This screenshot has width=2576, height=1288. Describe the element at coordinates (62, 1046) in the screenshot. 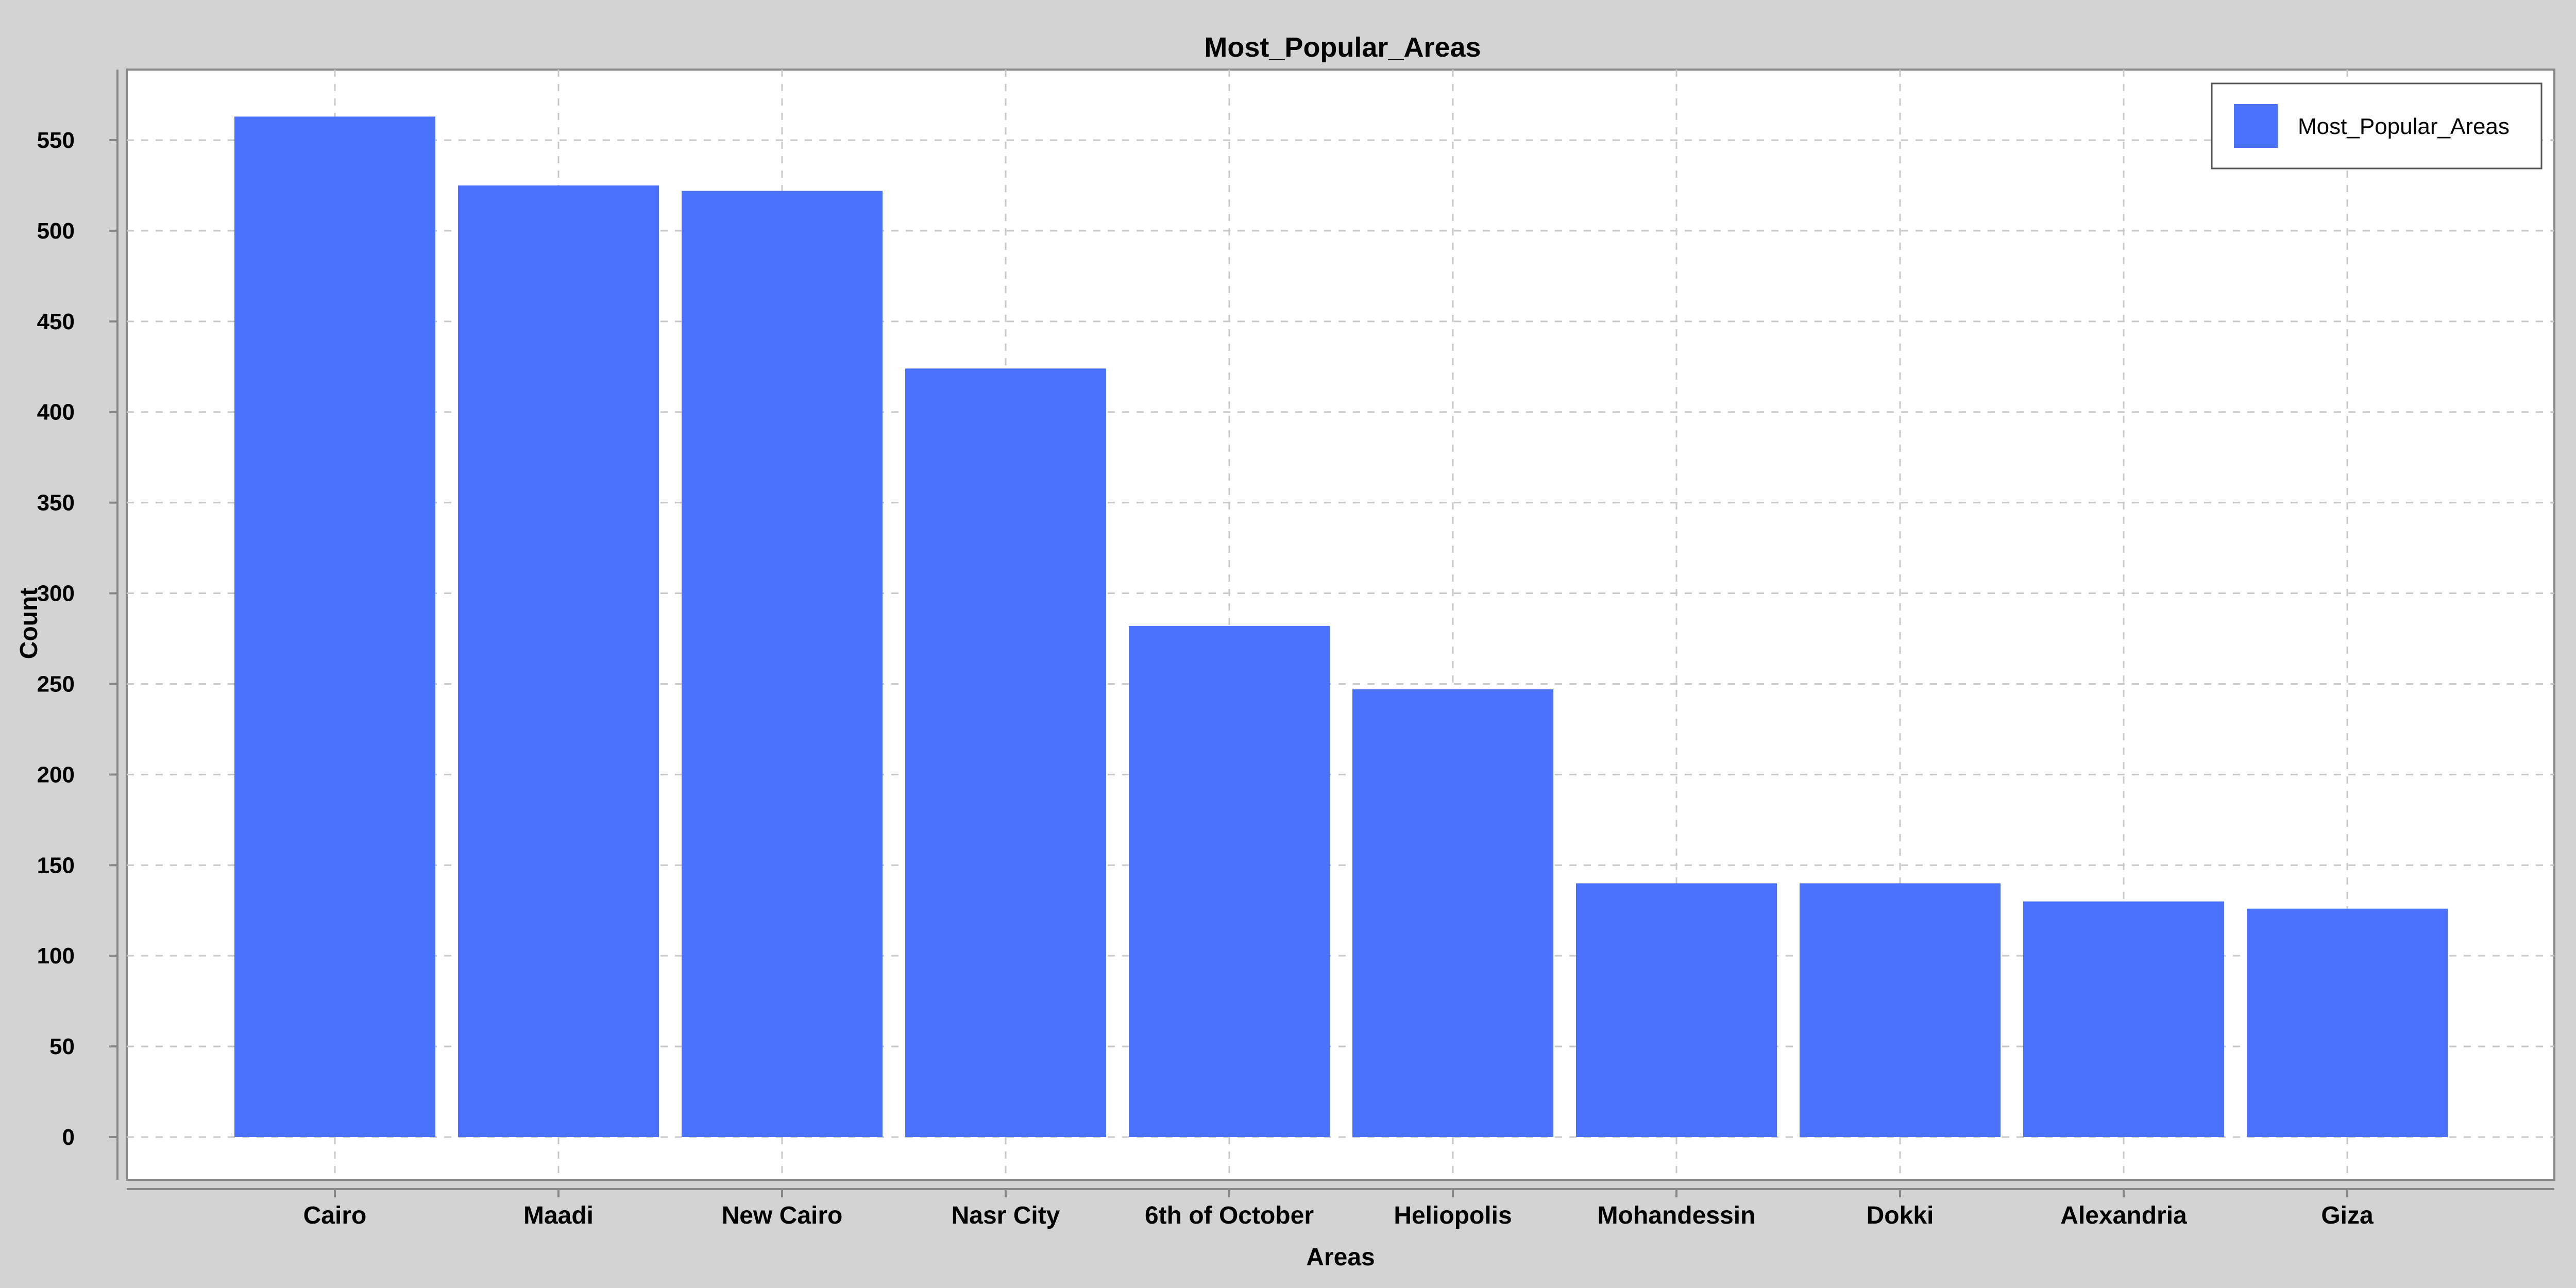

I see `y-tick-label: 50` at that location.